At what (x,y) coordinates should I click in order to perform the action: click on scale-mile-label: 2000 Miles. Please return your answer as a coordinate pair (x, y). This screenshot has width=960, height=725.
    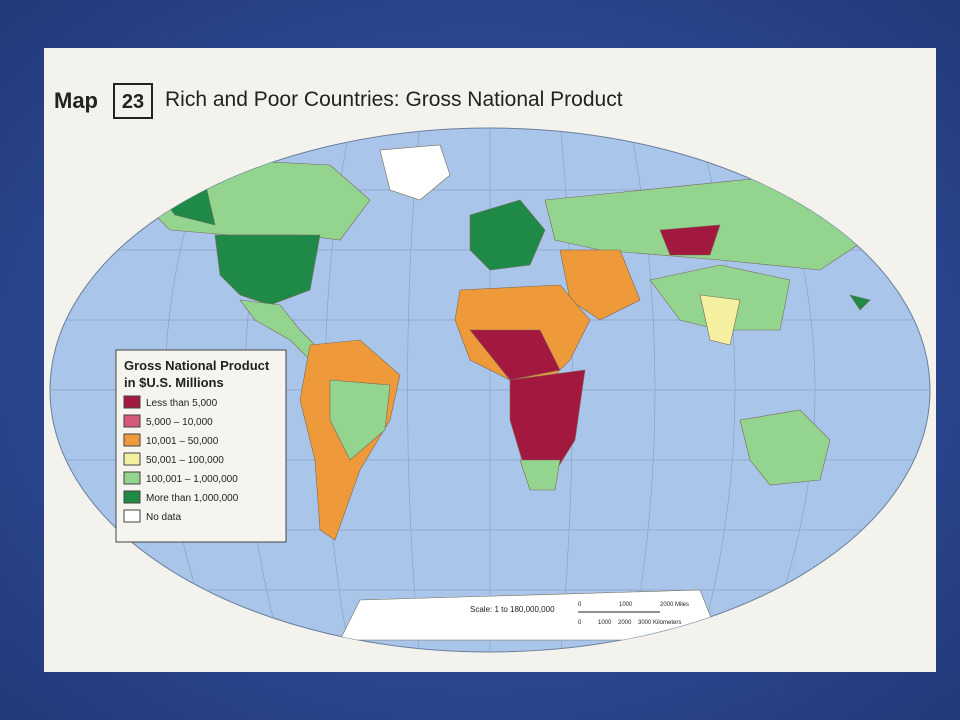
    Looking at the image, I should click on (674, 605).